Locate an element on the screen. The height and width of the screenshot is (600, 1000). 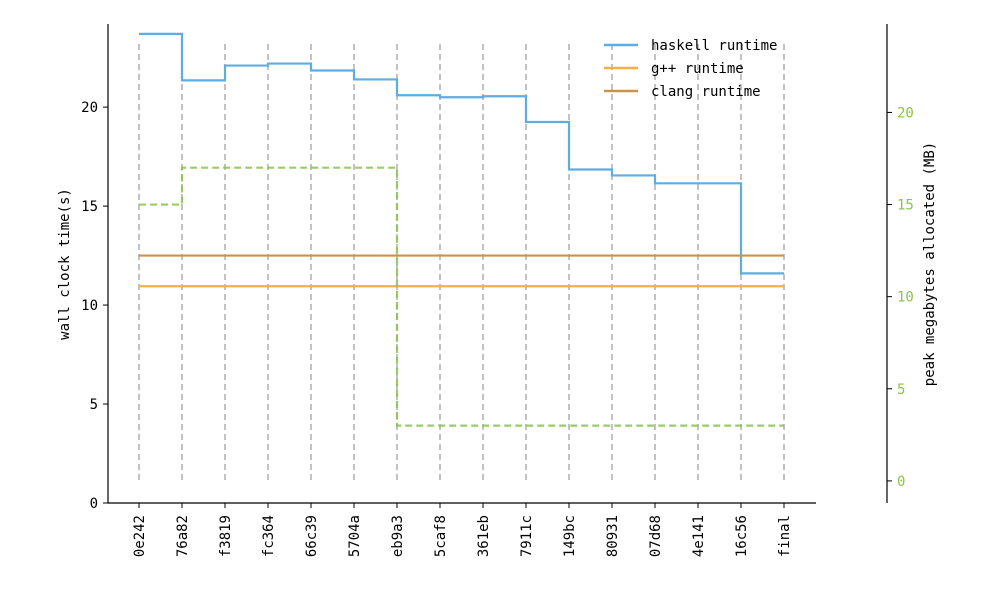
y2-tick-label: 20 is located at coordinates (905, 113).